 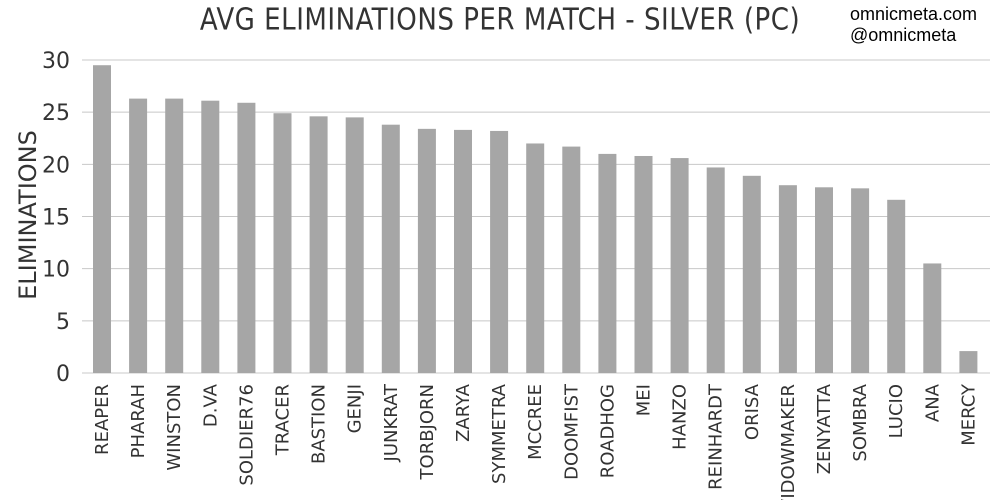 What do you see at coordinates (716, 436) in the screenshot?
I see `x-tick-label: REINHARDT` at bounding box center [716, 436].